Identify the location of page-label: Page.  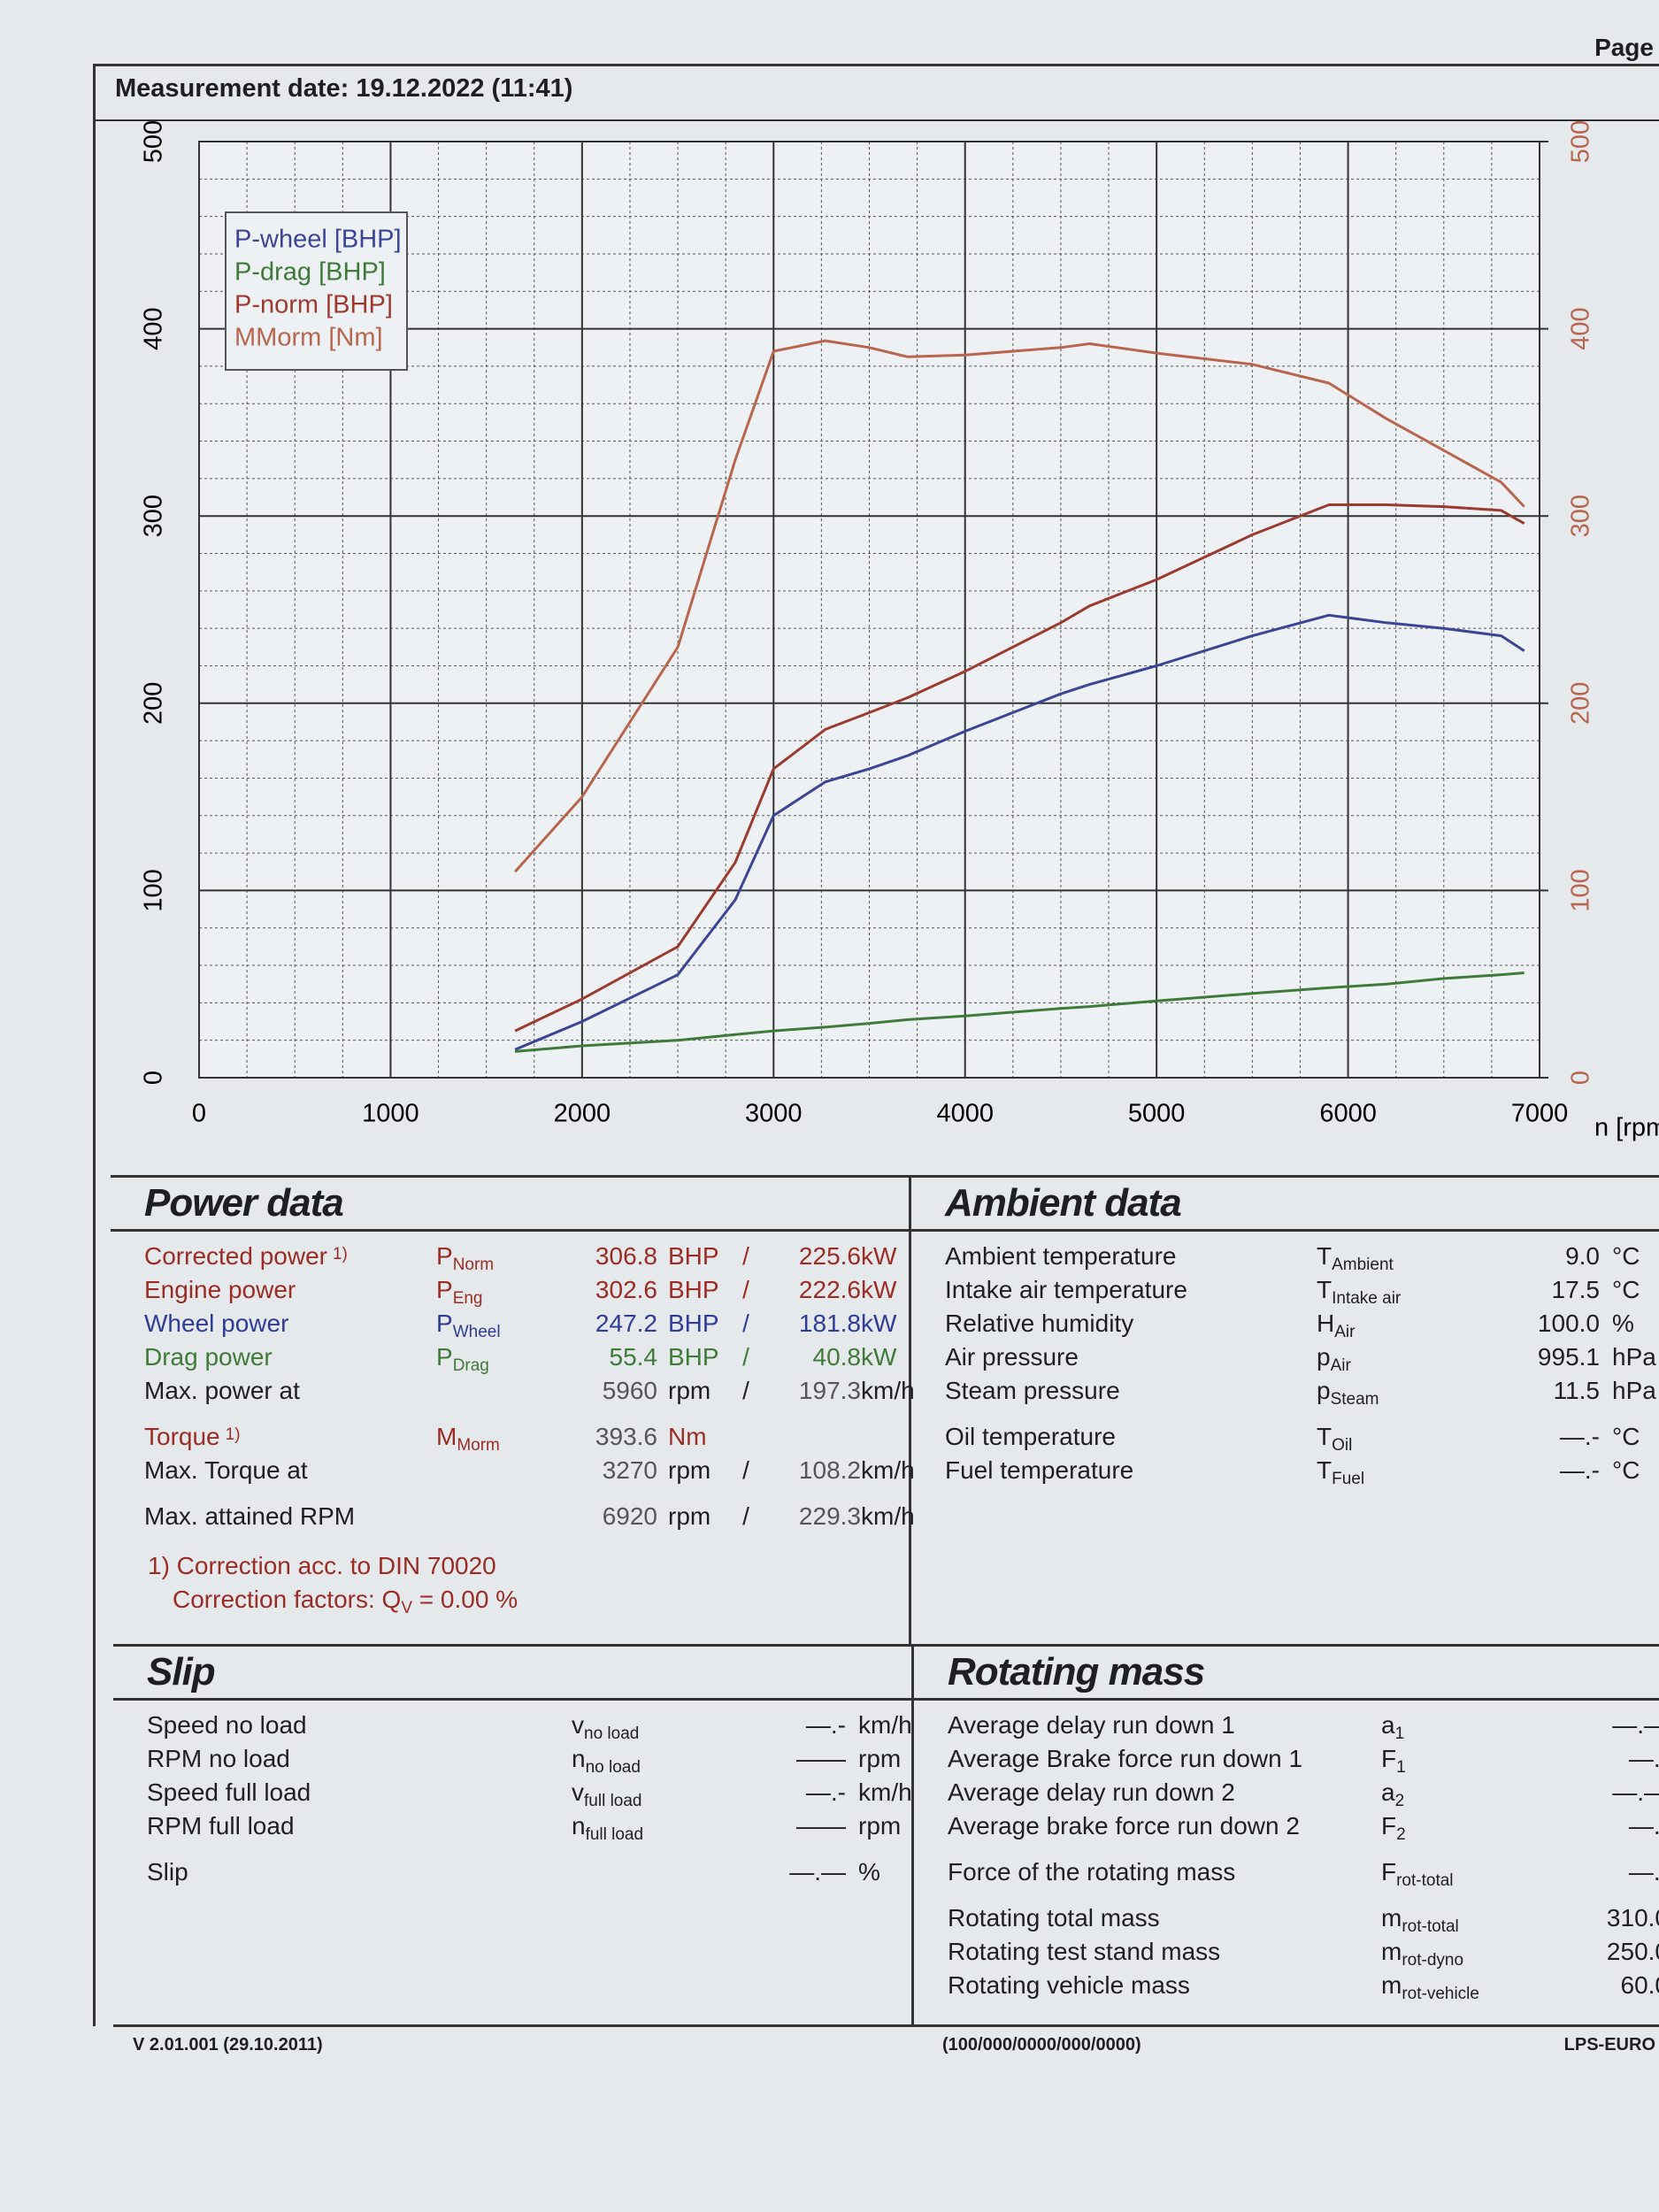
(1624, 48).